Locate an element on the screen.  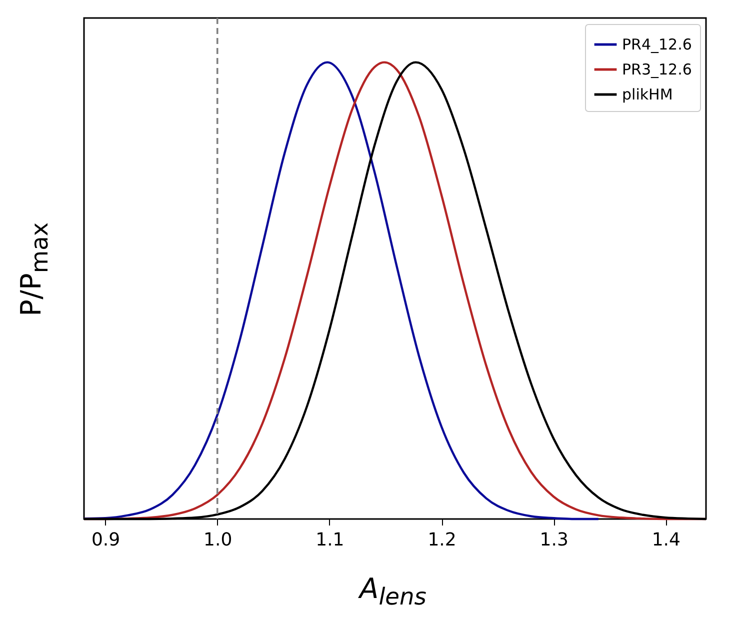
x-tick-label: 1.1 is located at coordinates (330, 540).